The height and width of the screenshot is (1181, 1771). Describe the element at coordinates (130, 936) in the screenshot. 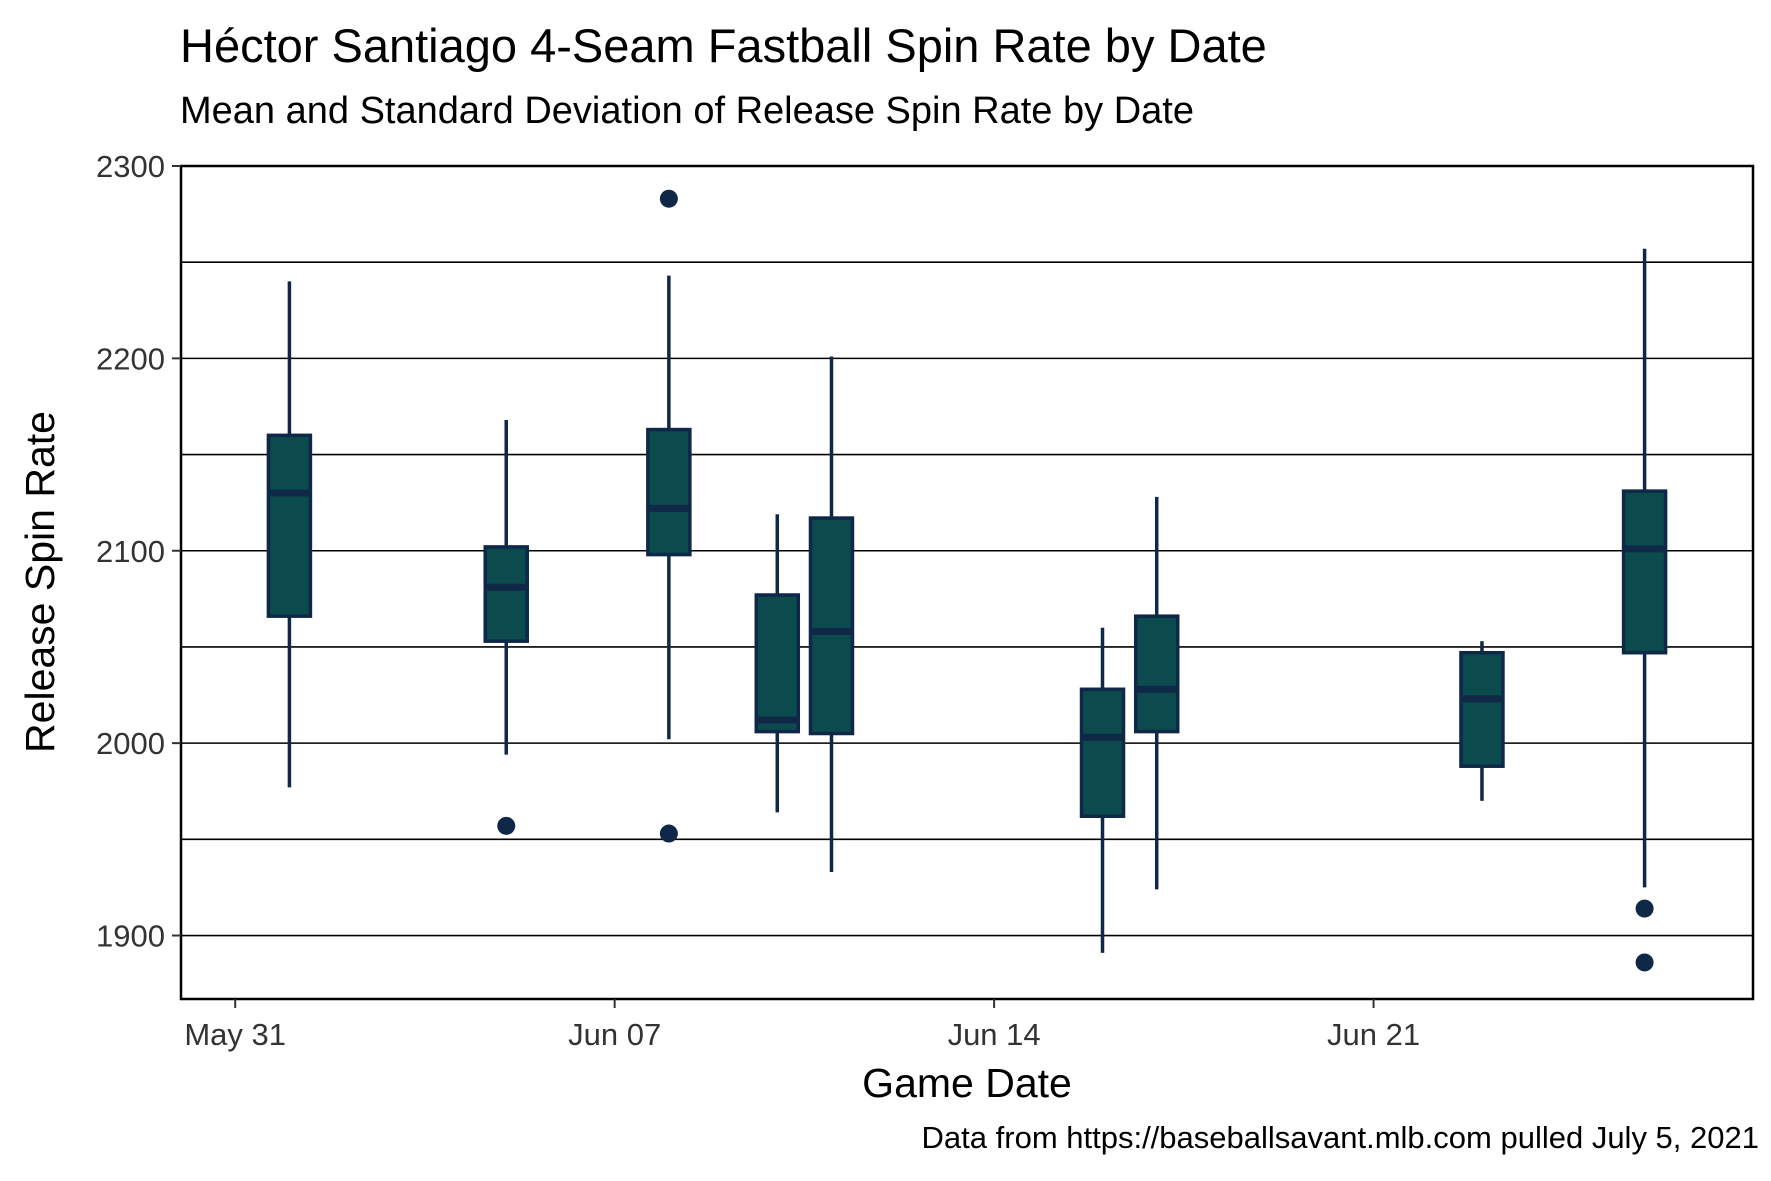

I see `y-tick-label: 1900` at that location.